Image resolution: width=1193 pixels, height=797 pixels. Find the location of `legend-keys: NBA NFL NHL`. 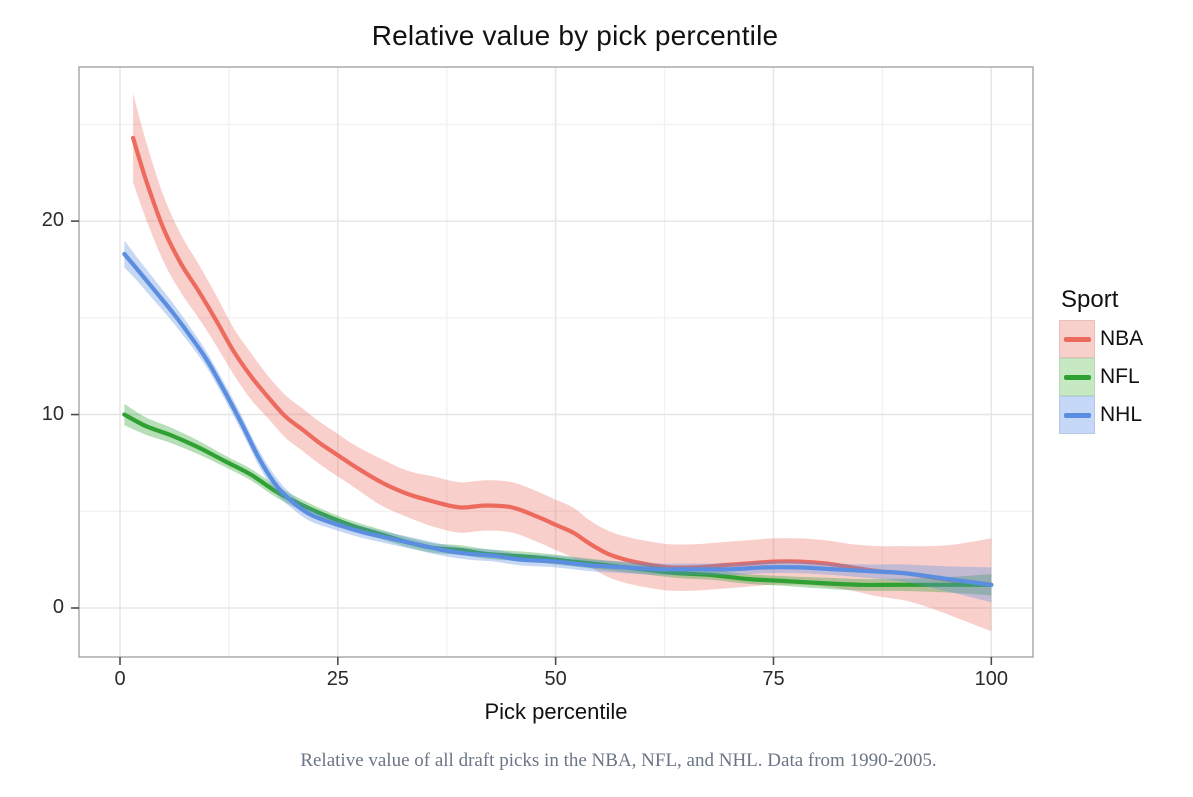

legend-keys: NBA NFL NHL is located at coordinates (1101, 377).